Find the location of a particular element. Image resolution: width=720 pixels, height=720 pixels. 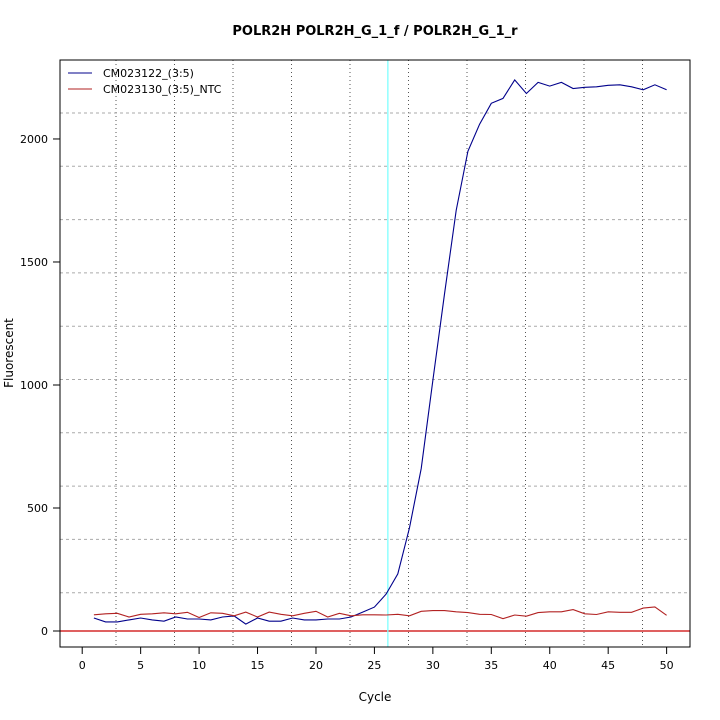

y-tick-label: 500 is located at coordinates (37, 508).